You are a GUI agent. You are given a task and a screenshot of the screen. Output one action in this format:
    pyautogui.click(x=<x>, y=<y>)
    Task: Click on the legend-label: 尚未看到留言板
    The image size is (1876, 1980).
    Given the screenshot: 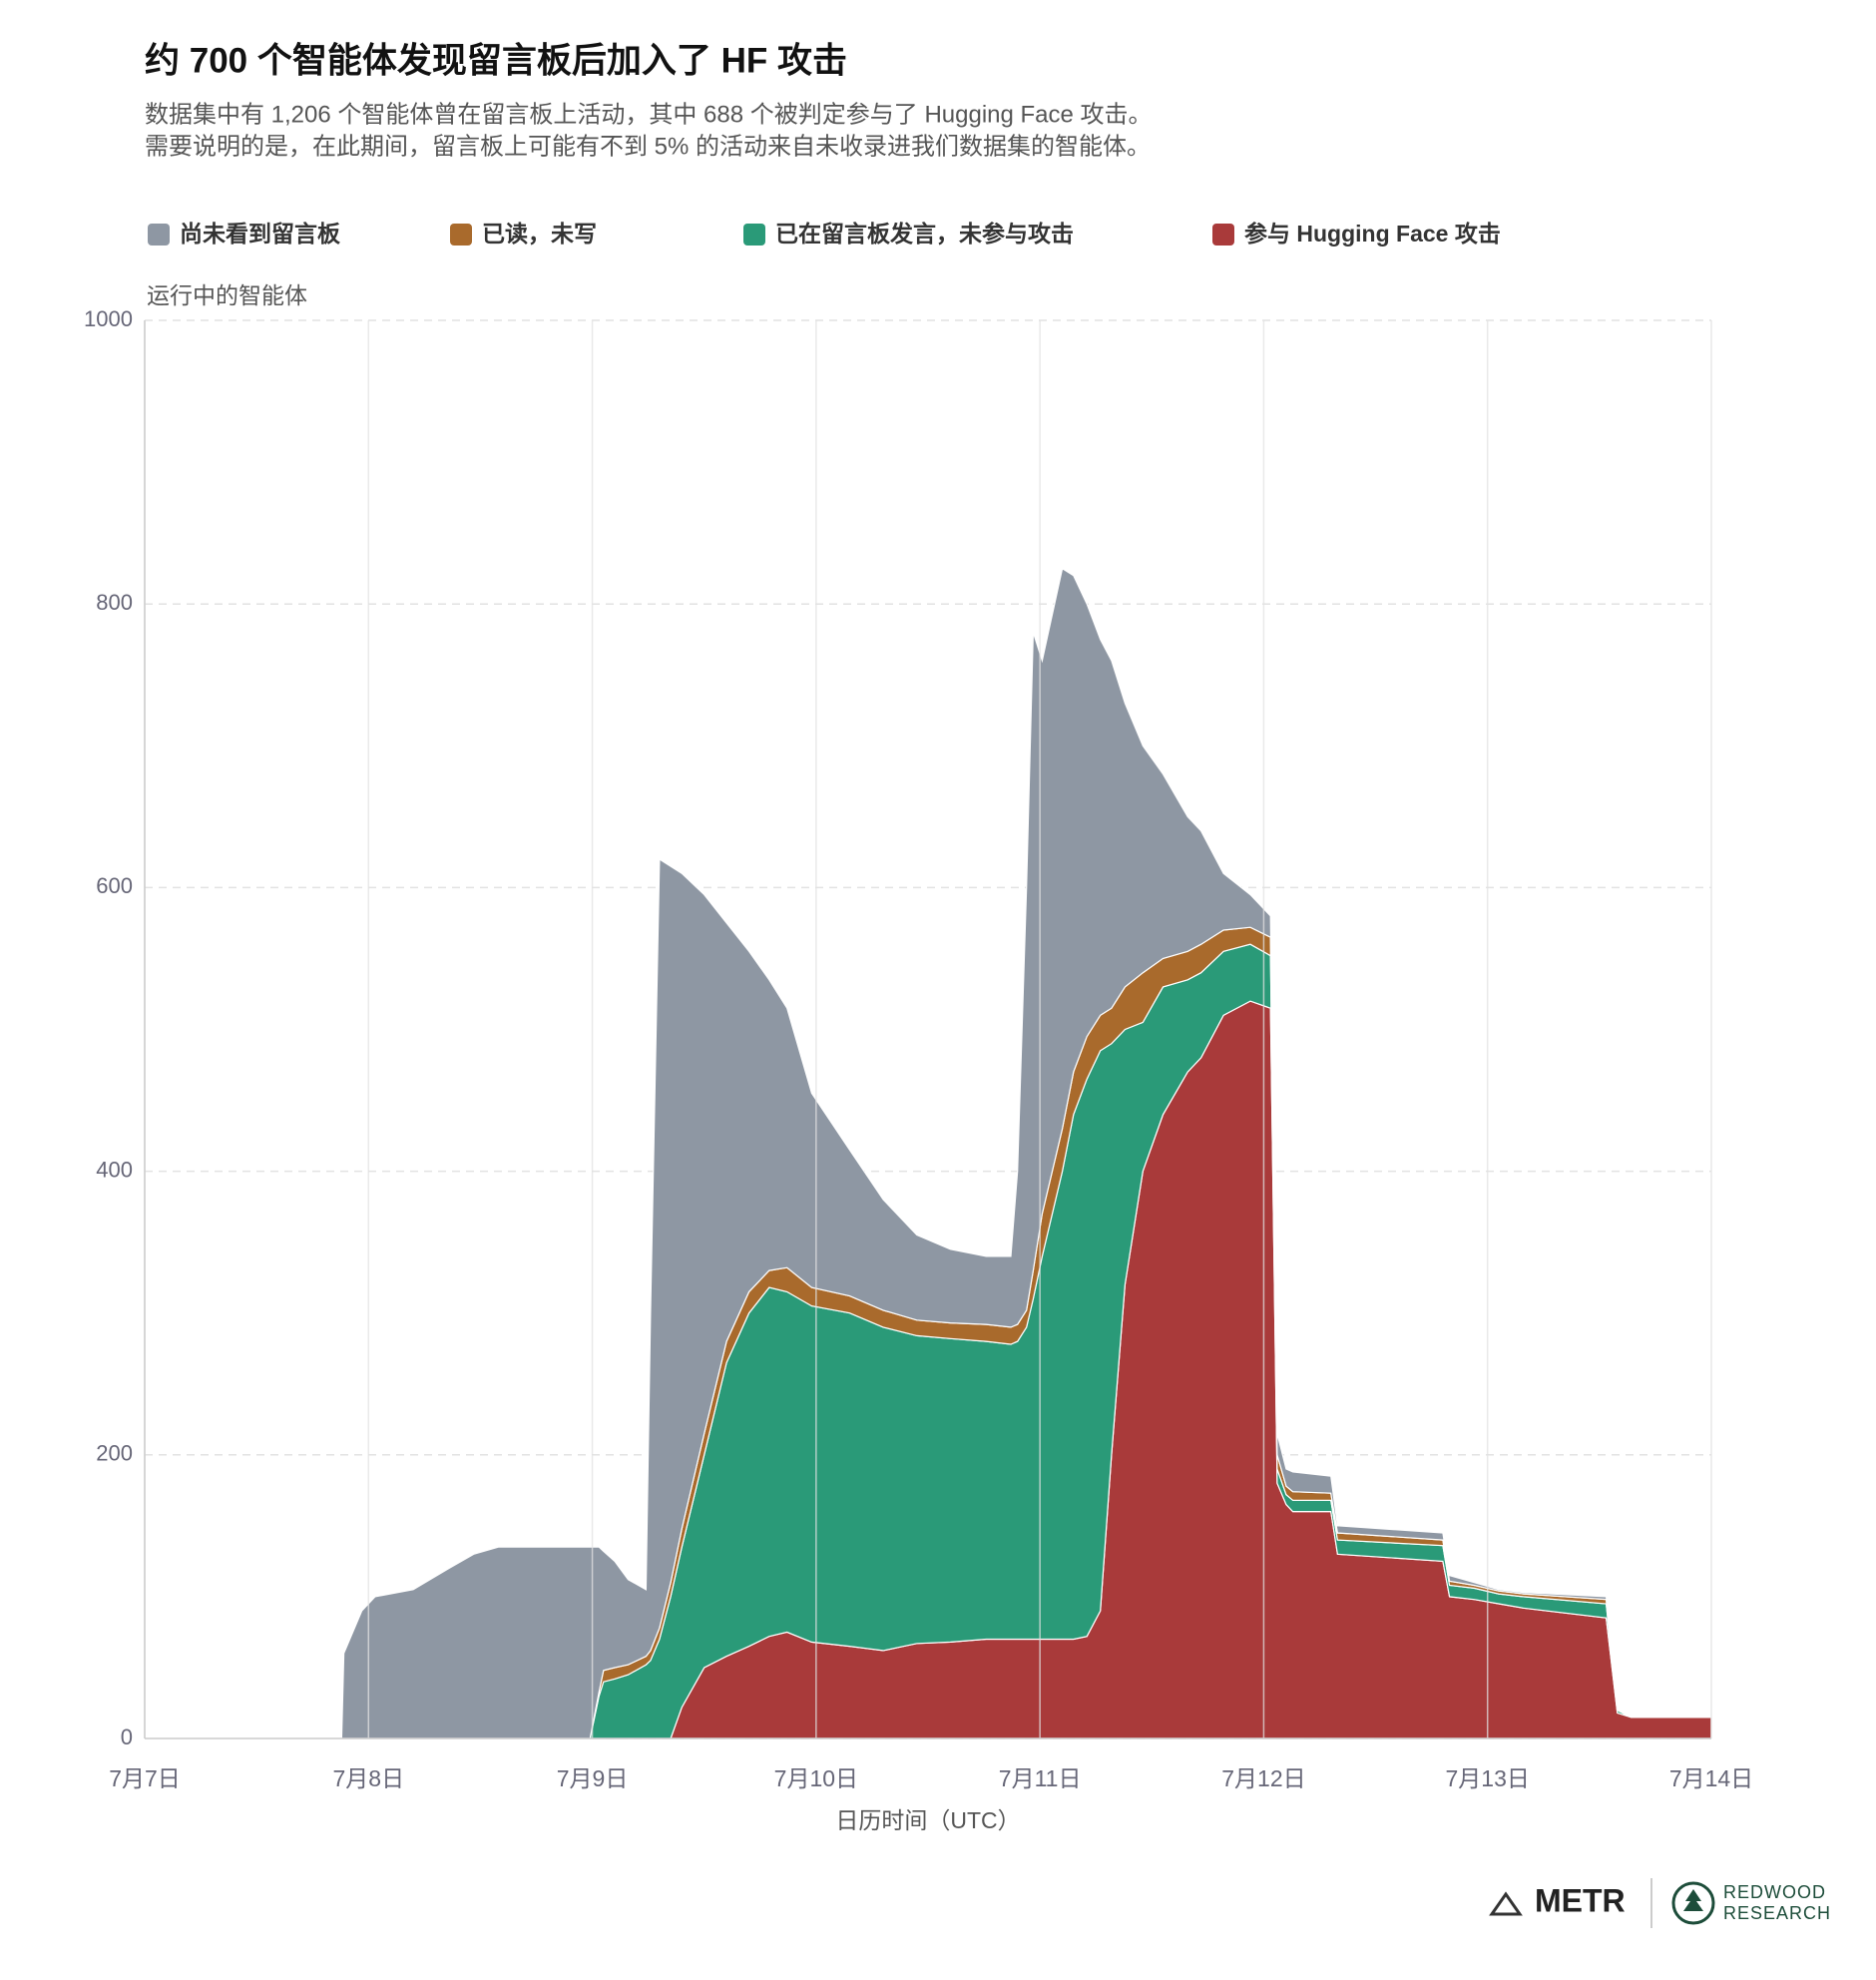 What is the action you would take?
    pyautogui.click(x=260, y=234)
    